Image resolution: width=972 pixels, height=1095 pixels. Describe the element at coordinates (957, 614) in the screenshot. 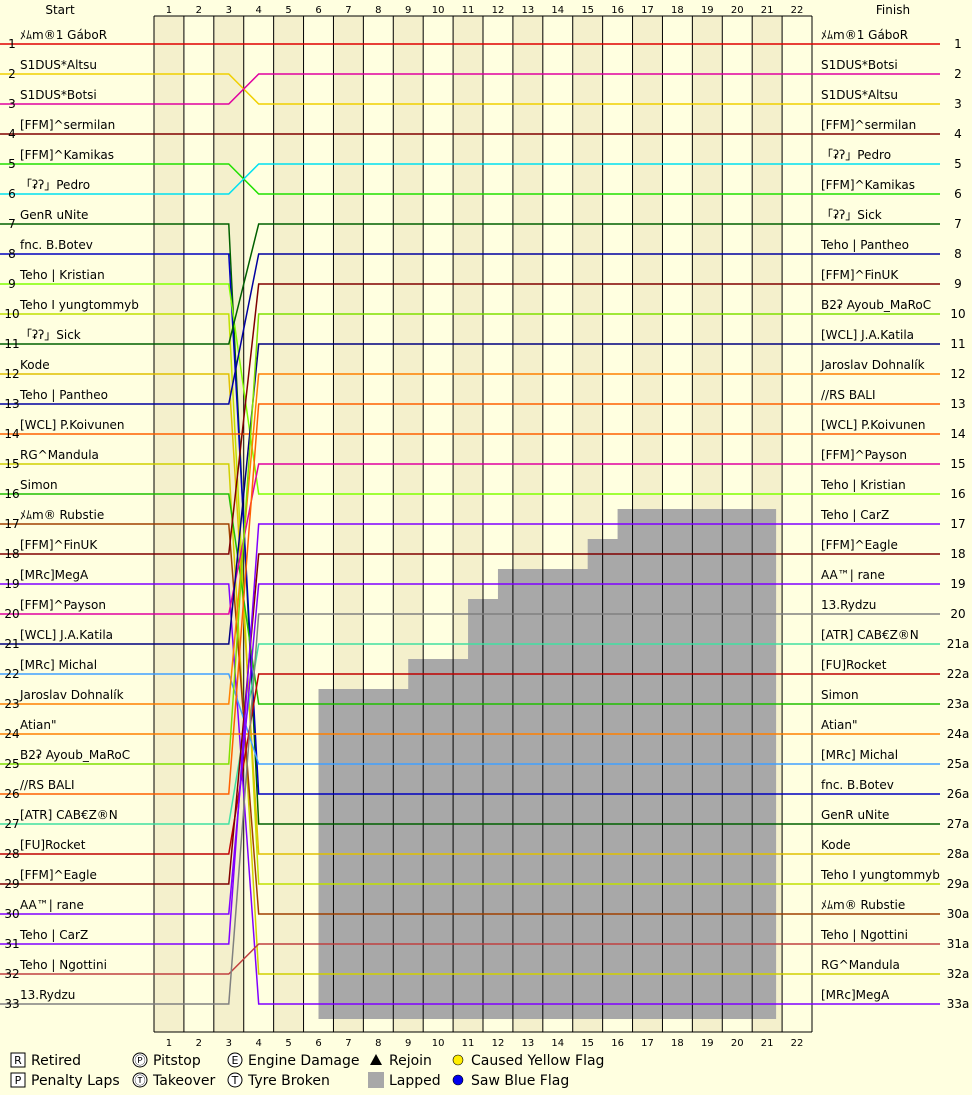

I see `position-label-right: 20` at that location.